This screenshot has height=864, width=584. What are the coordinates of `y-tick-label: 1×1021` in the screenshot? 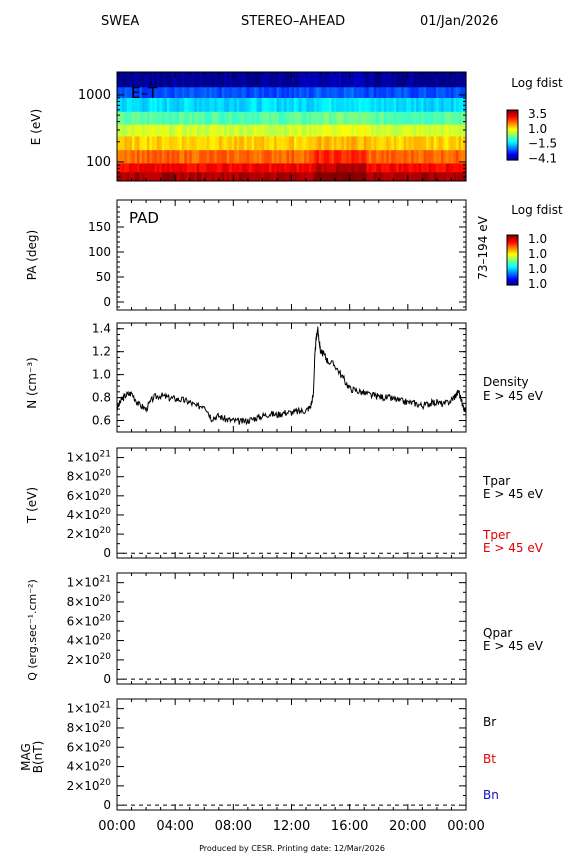 It's located at (89, 582).